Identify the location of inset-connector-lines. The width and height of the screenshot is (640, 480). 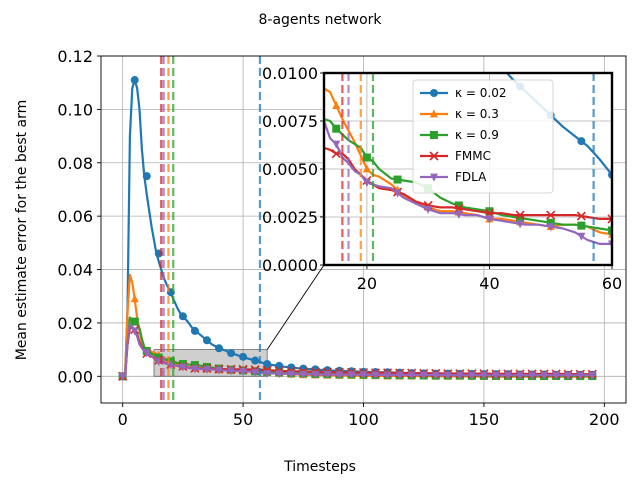
(295, 307).